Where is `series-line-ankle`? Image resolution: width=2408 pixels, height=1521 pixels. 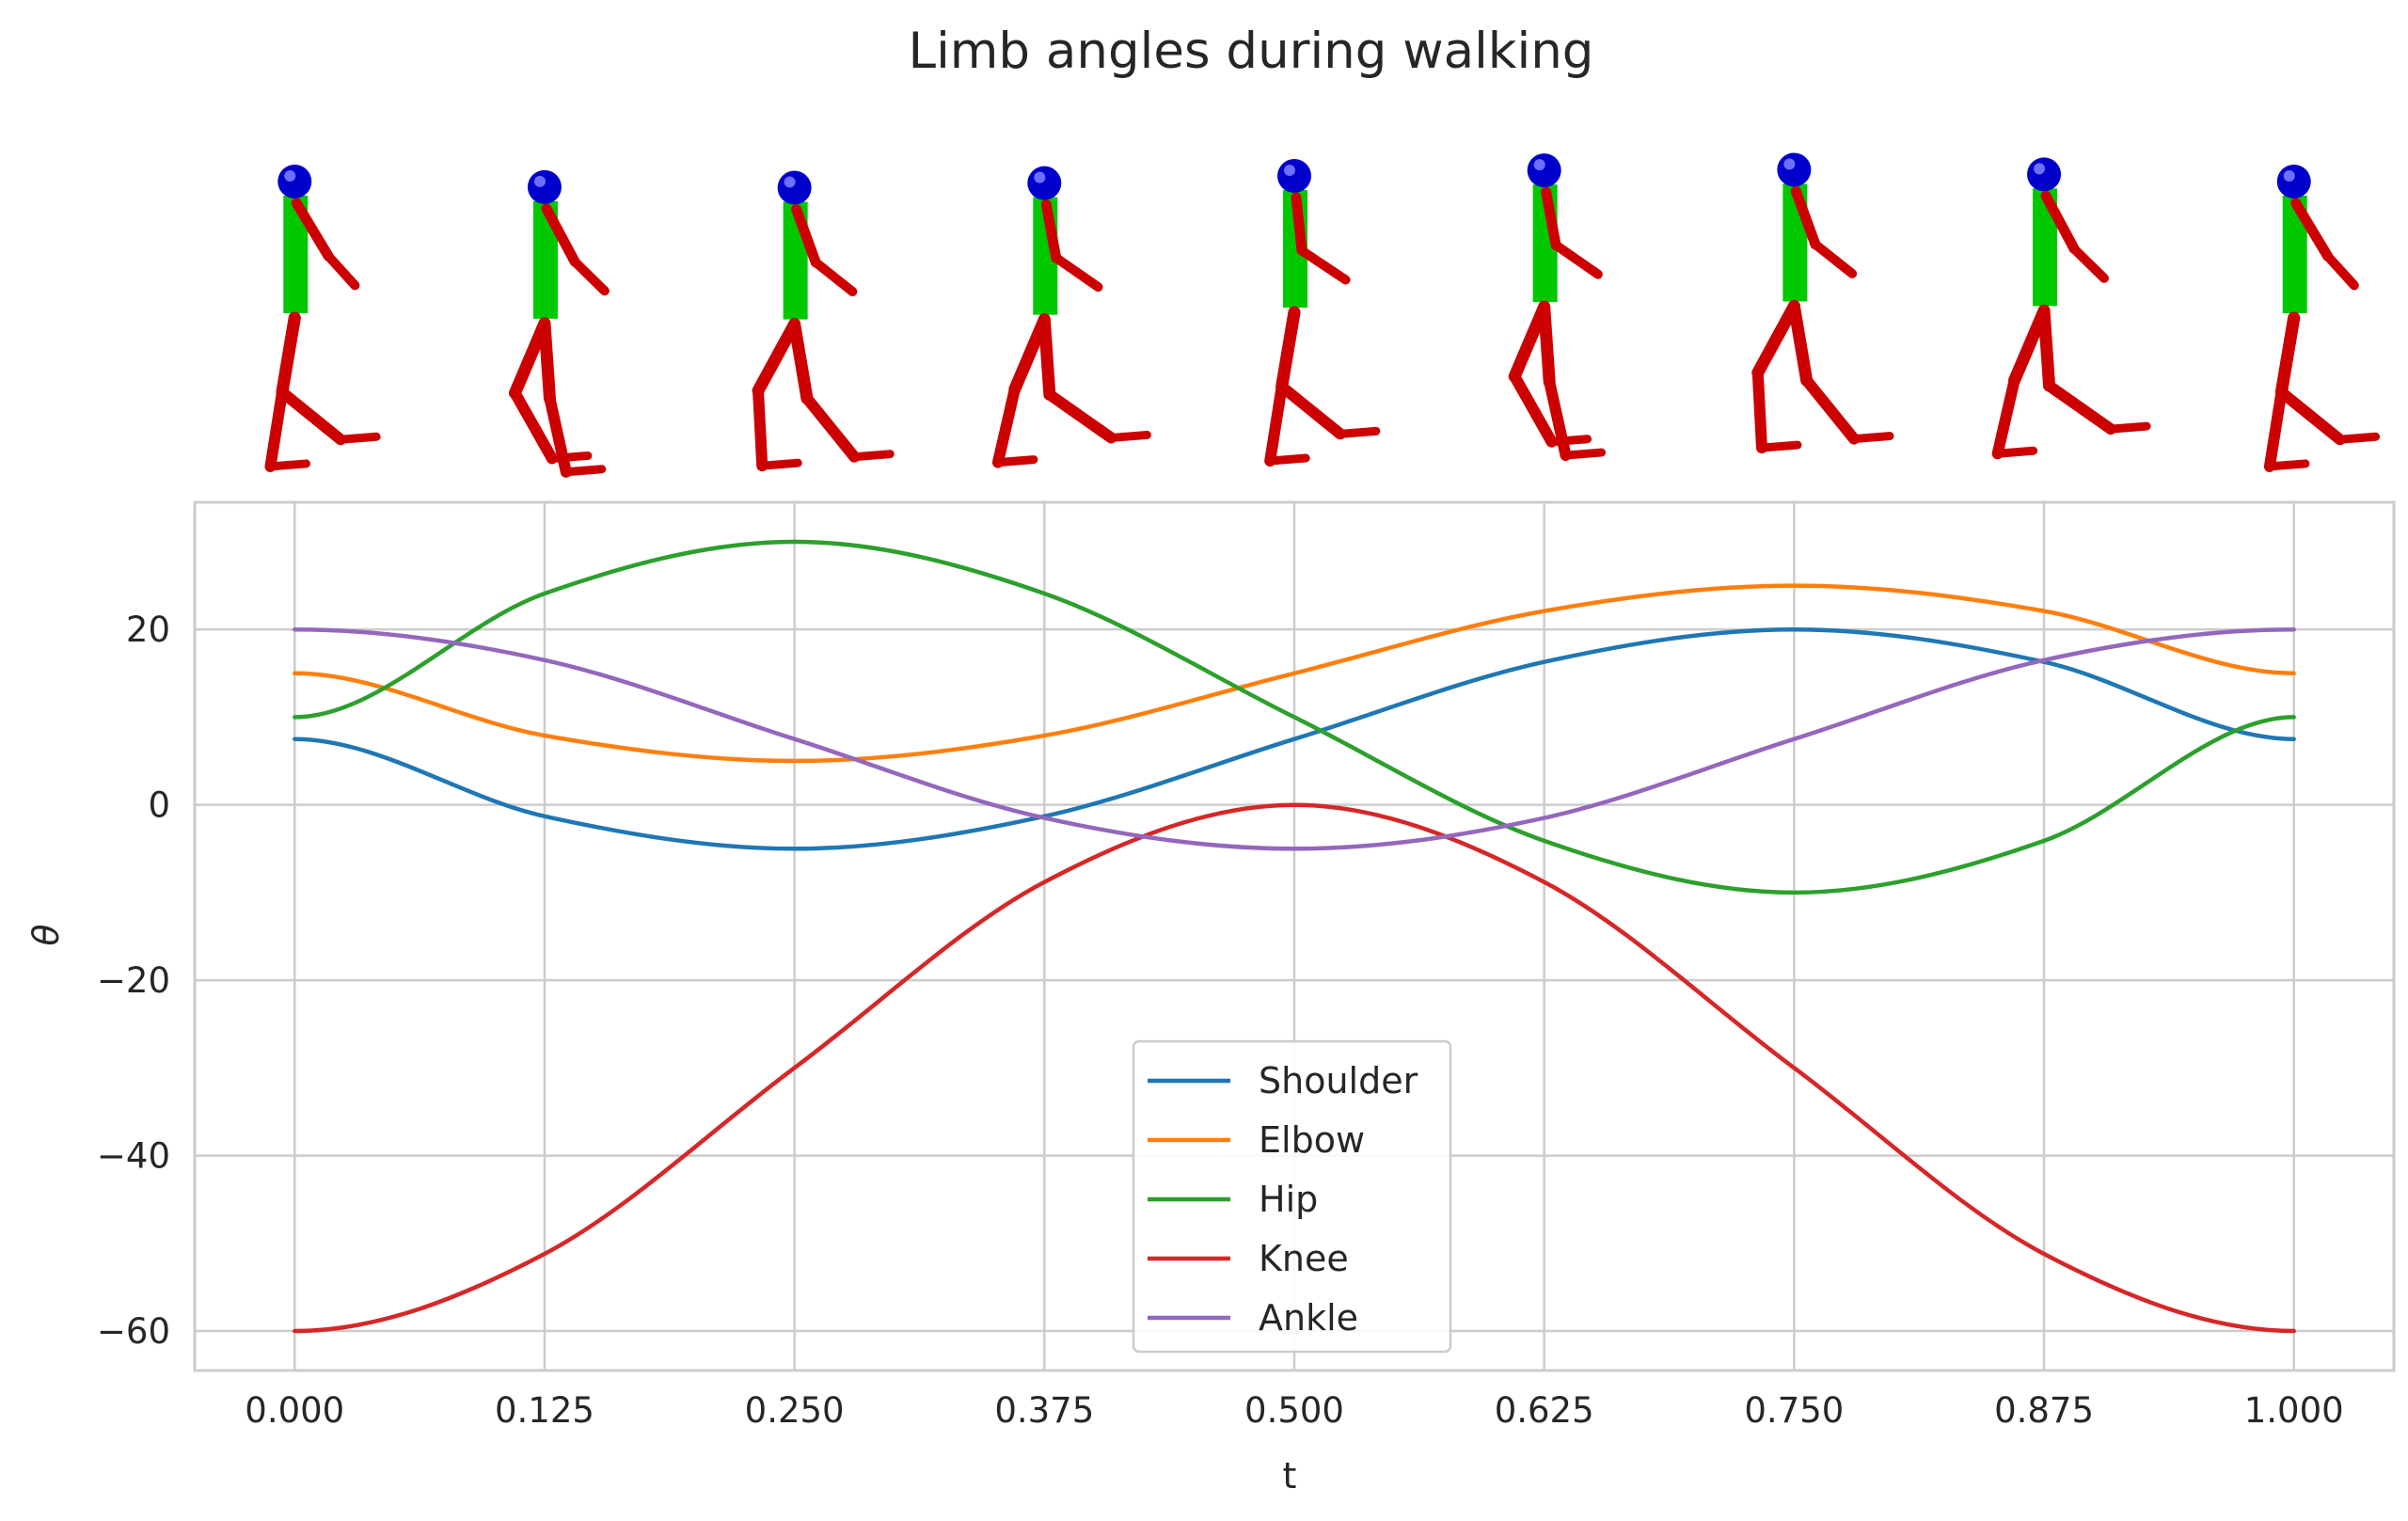 series-line-ankle is located at coordinates (1295, 739).